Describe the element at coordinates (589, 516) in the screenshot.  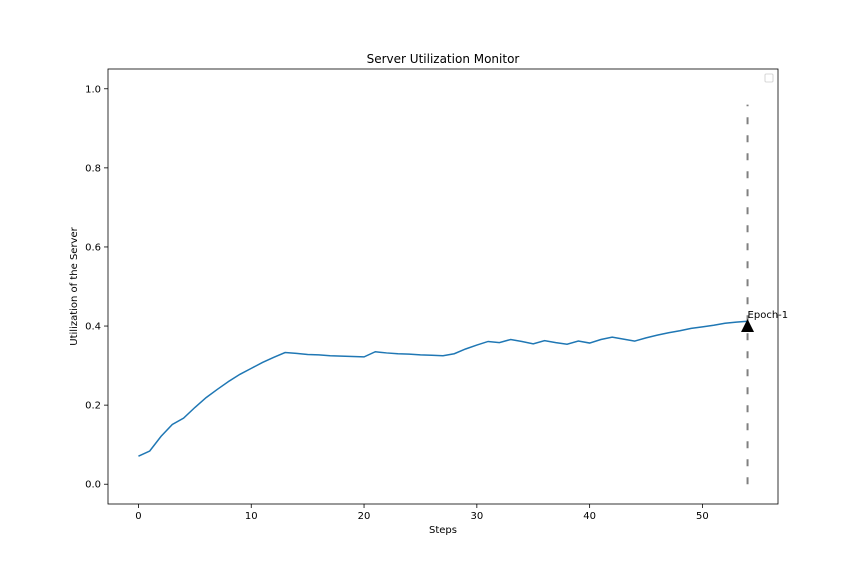
I see `x-tick-label: 40` at that location.